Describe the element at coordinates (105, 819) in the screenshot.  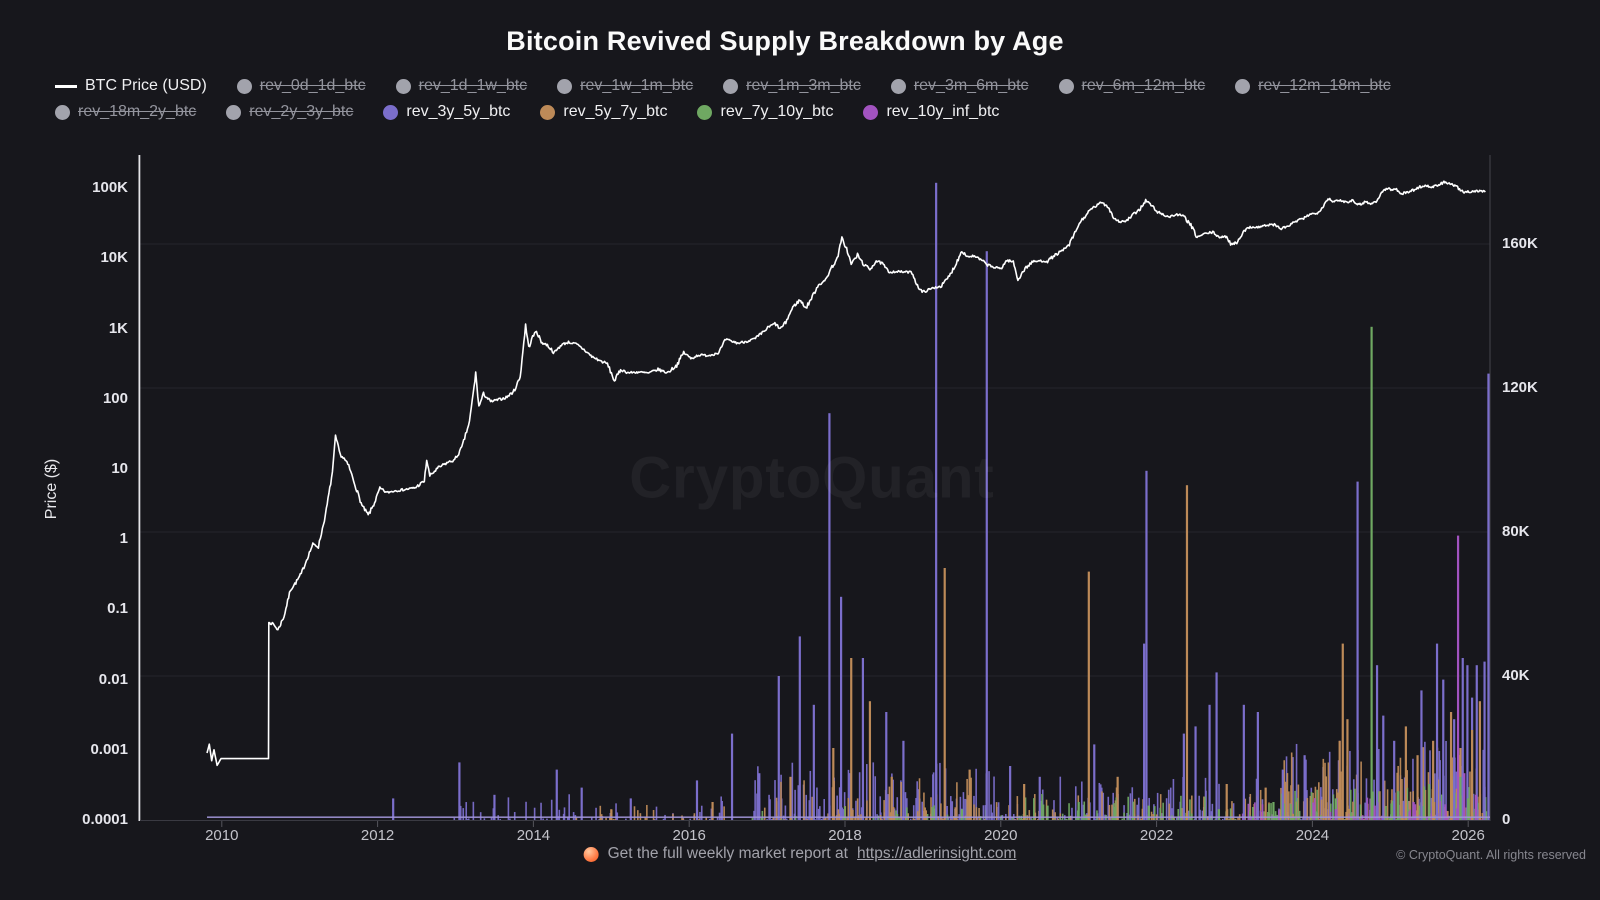
I see `left-axis-tick-label: 0.0001` at that location.